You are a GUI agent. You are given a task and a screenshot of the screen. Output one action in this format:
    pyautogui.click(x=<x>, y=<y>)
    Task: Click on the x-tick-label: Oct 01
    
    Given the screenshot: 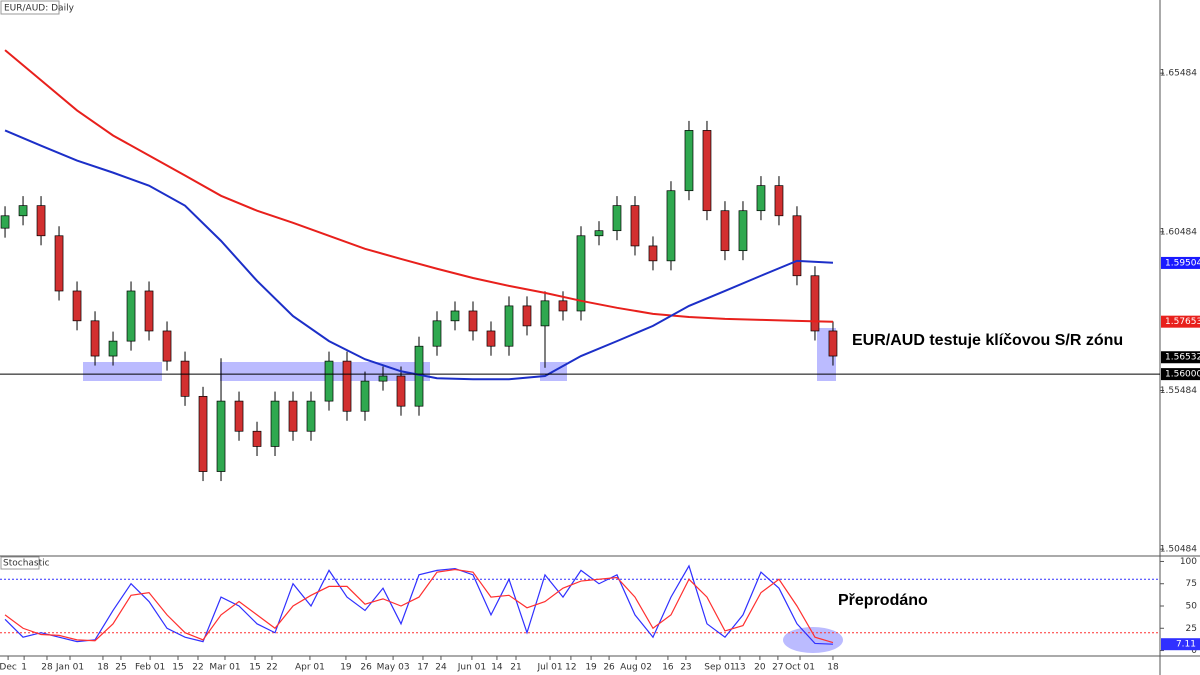 What is the action you would take?
    pyautogui.click(x=800, y=668)
    